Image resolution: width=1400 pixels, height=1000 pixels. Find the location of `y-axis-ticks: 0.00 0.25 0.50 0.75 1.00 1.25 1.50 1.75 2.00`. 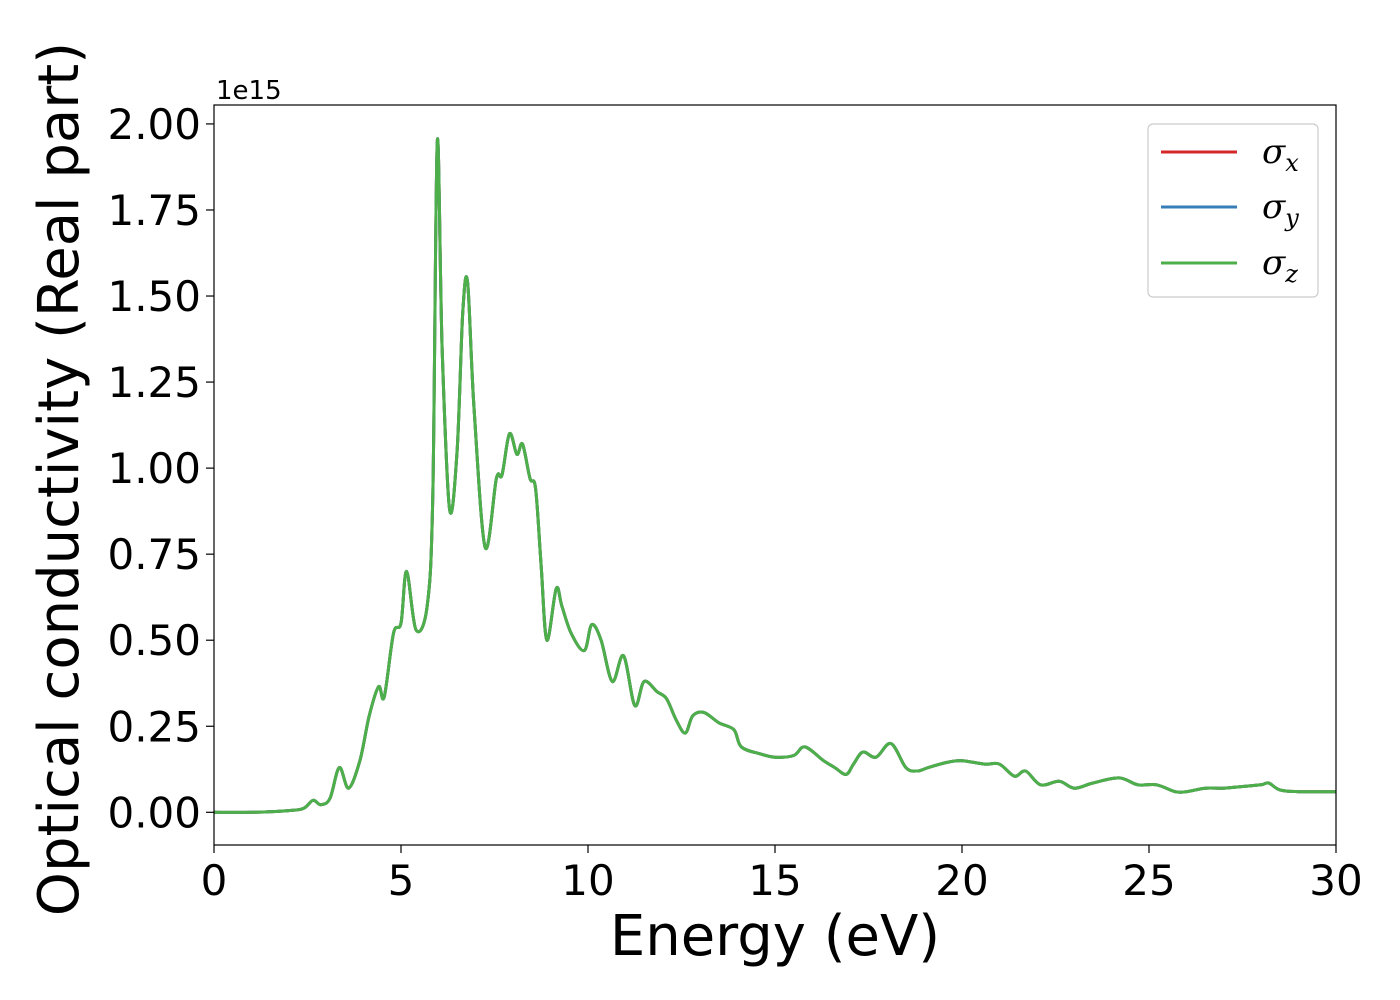

y-axis-ticks: 0.00 0.25 0.50 0.75 1.00 1.25 1.50 1.75 2.00 is located at coordinates (160, 468).